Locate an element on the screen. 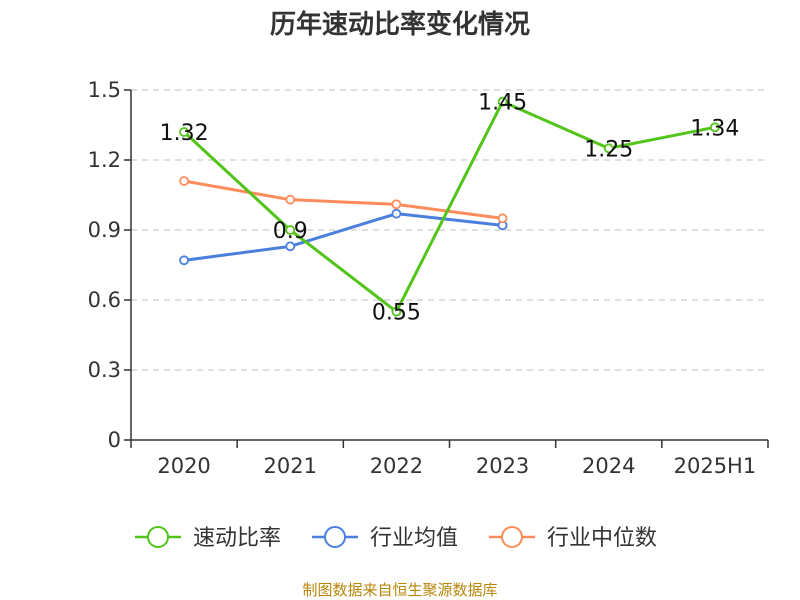 The width and height of the screenshot is (800, 600). data-label: 1.25 is located at coordinates (608, 149).